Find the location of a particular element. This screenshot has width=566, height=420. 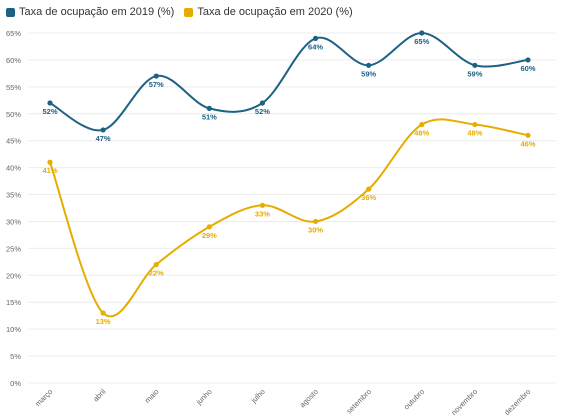

legend-swatch-2020 is located at coordinates (189, 12).